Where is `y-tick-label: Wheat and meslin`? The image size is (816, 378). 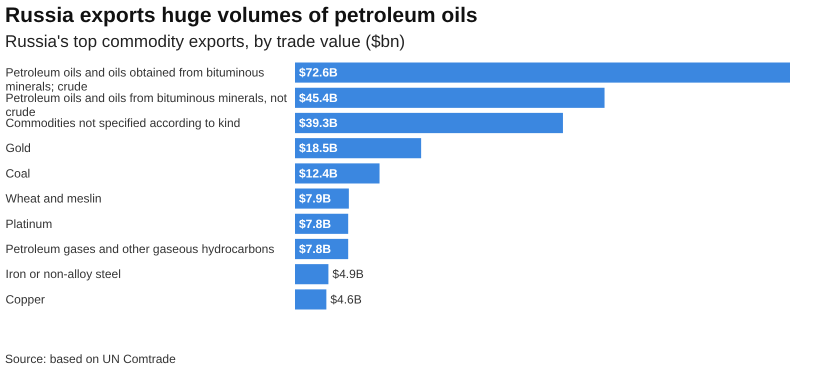
y-tick-label: Wheat and meslin is located at coordinates (54, 199).